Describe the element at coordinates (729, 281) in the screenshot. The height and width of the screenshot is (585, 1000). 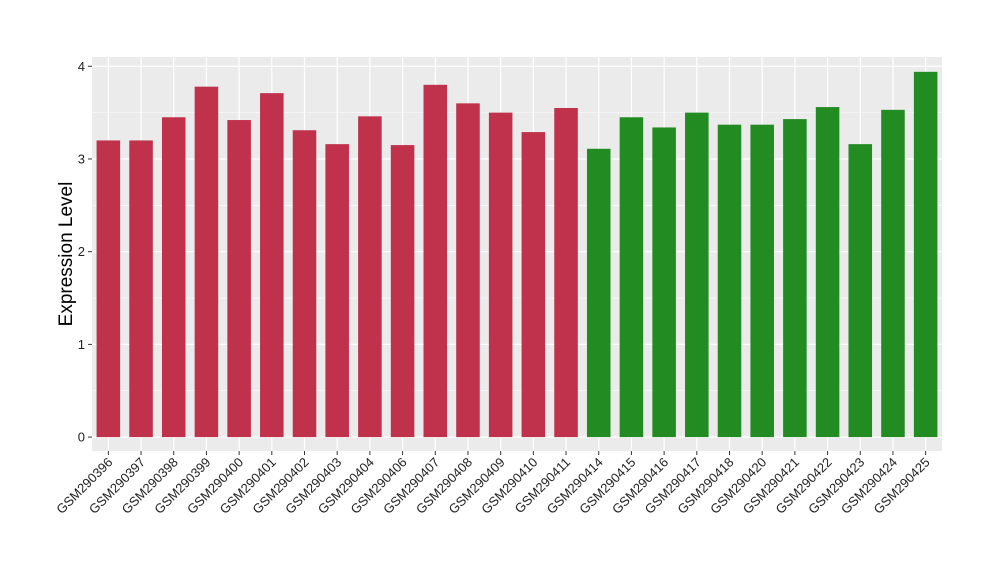
I see `bar-gsm290418` at that location.